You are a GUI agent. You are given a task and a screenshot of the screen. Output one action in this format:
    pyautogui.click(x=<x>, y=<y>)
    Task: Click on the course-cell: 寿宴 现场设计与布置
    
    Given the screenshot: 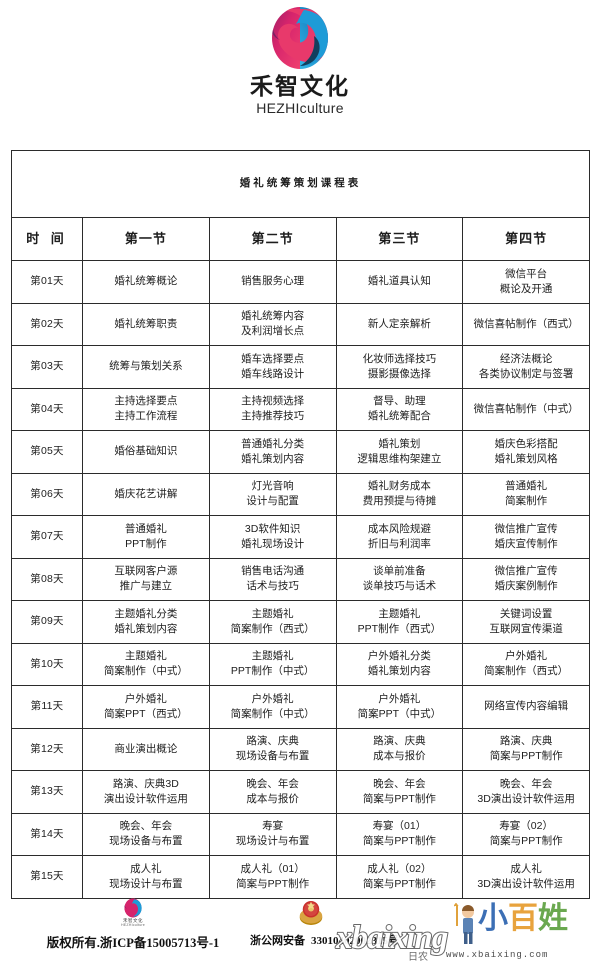 What is the action you would take?
    pyautogui.click(x=272, y=834)
    